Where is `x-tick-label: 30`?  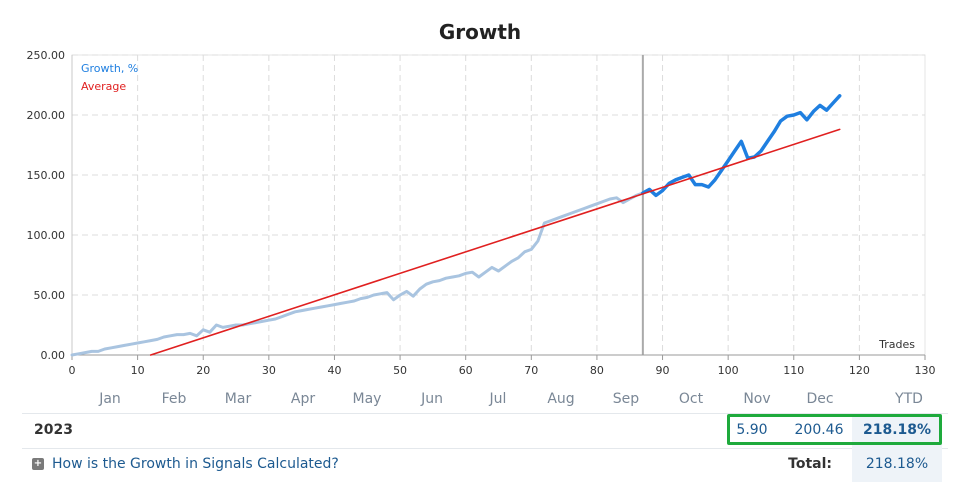 x-tick-label: 30 is located at coordinates (269, 370).